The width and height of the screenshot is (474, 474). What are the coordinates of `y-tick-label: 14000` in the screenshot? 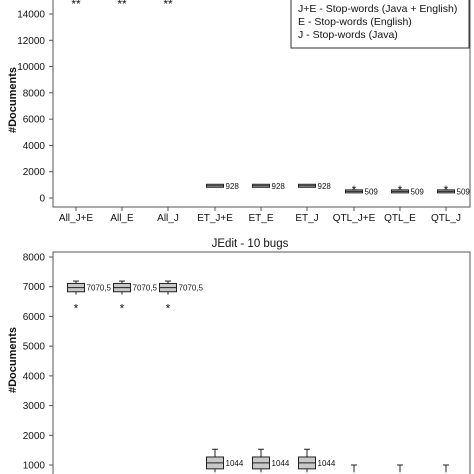 It's located at (31, 15).